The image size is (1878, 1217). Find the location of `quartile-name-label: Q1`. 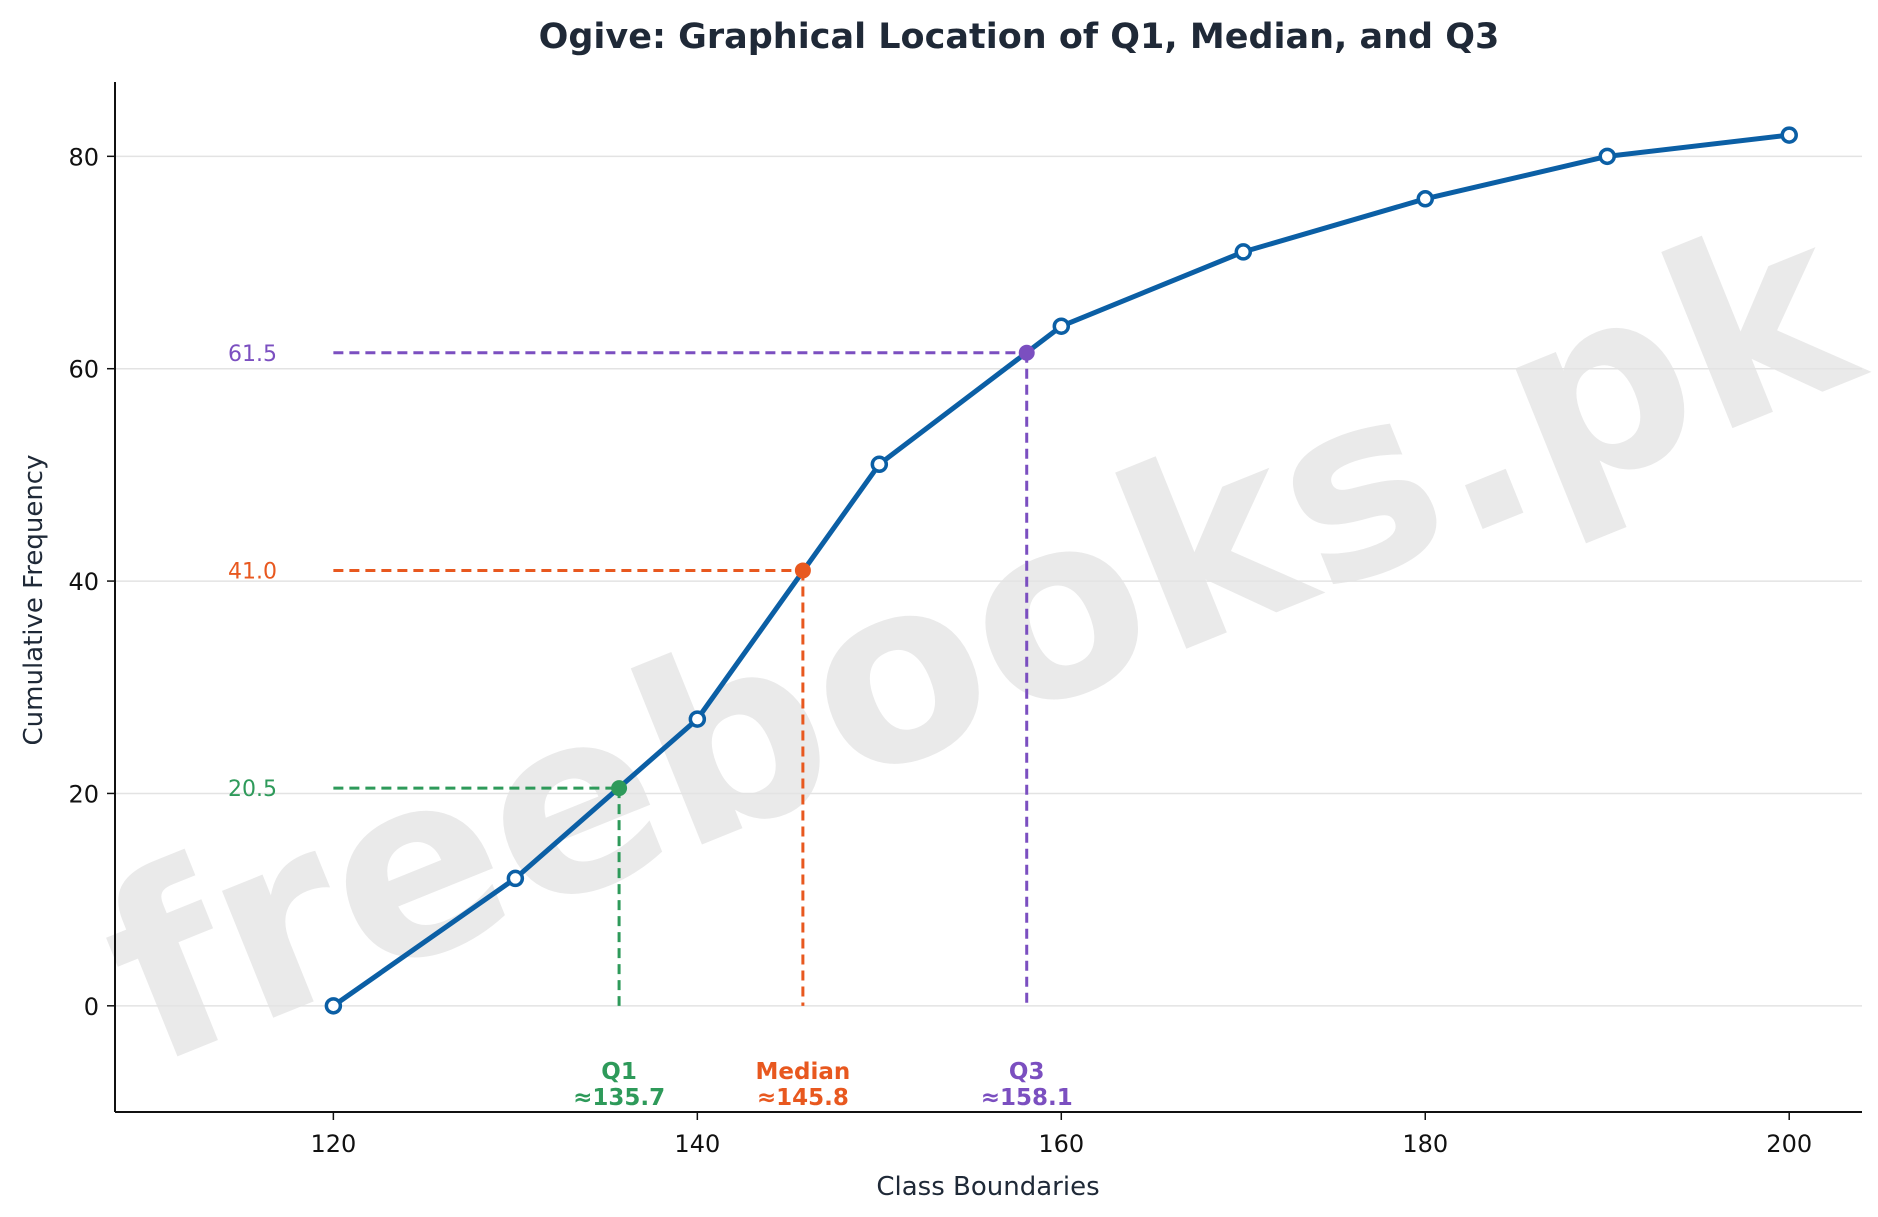

quartile-name-label: Q1 is located at coordinates (619, 1072).